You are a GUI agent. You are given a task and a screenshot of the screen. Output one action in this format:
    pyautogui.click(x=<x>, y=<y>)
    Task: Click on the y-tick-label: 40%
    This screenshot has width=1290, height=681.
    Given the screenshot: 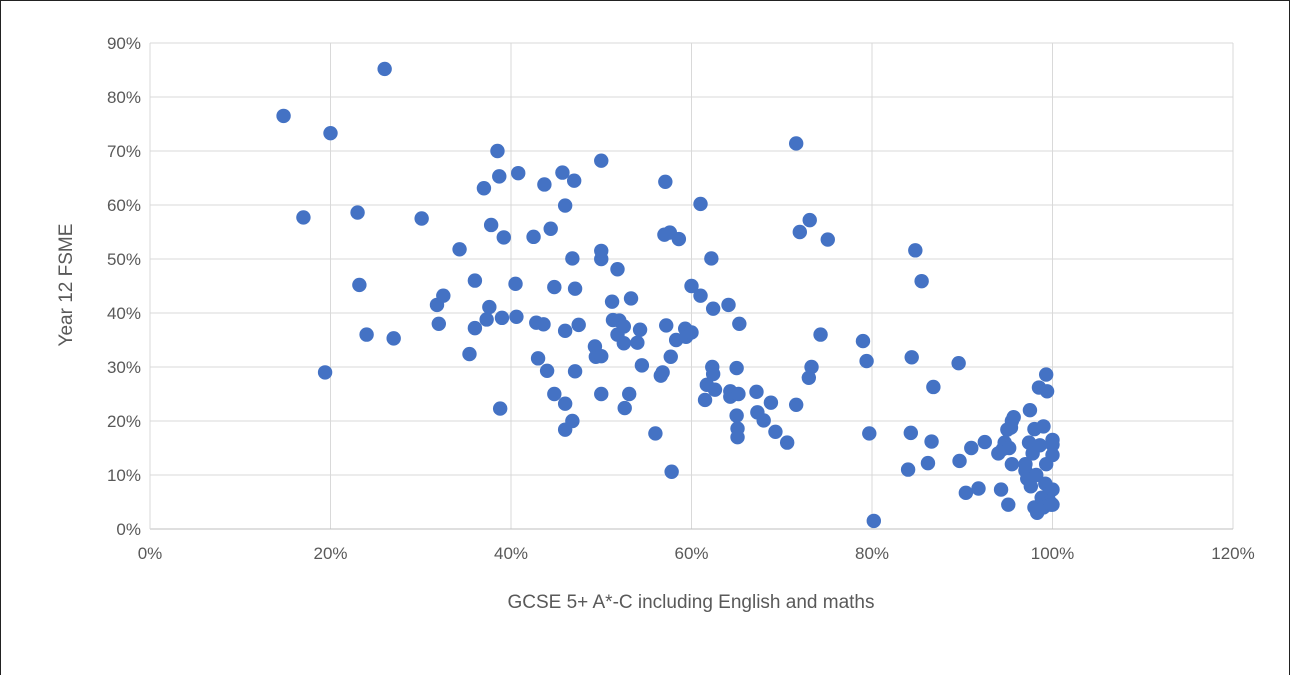 What is the action you would take?
    pyautogui.click(x=124, y=313)
    